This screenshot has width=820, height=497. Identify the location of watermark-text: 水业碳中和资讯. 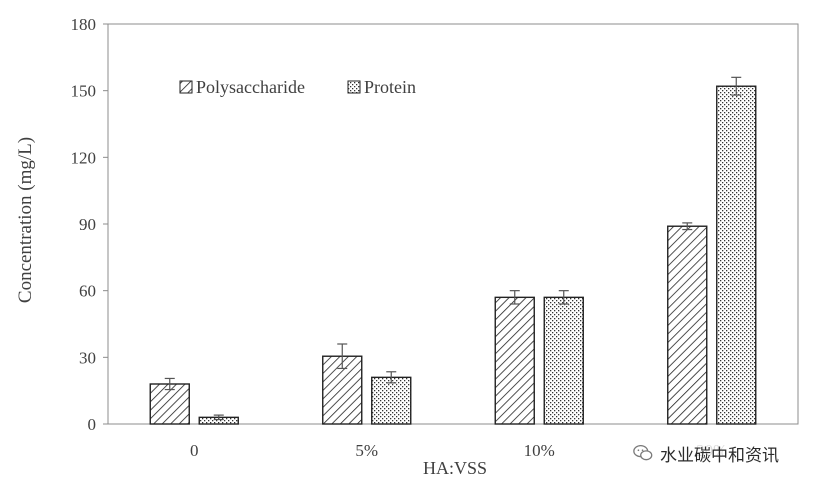
(719, 455).